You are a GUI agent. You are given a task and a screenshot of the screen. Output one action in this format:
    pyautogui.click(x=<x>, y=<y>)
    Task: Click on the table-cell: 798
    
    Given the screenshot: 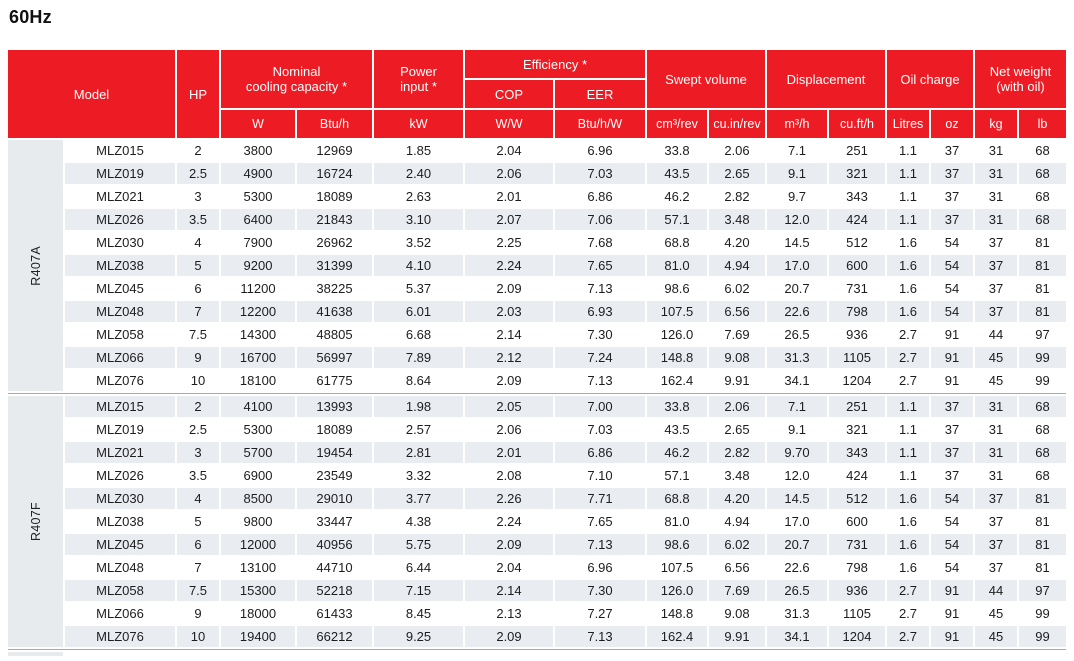 What is the action you would take?
    pyautogui.click(x=857, y=567)
    